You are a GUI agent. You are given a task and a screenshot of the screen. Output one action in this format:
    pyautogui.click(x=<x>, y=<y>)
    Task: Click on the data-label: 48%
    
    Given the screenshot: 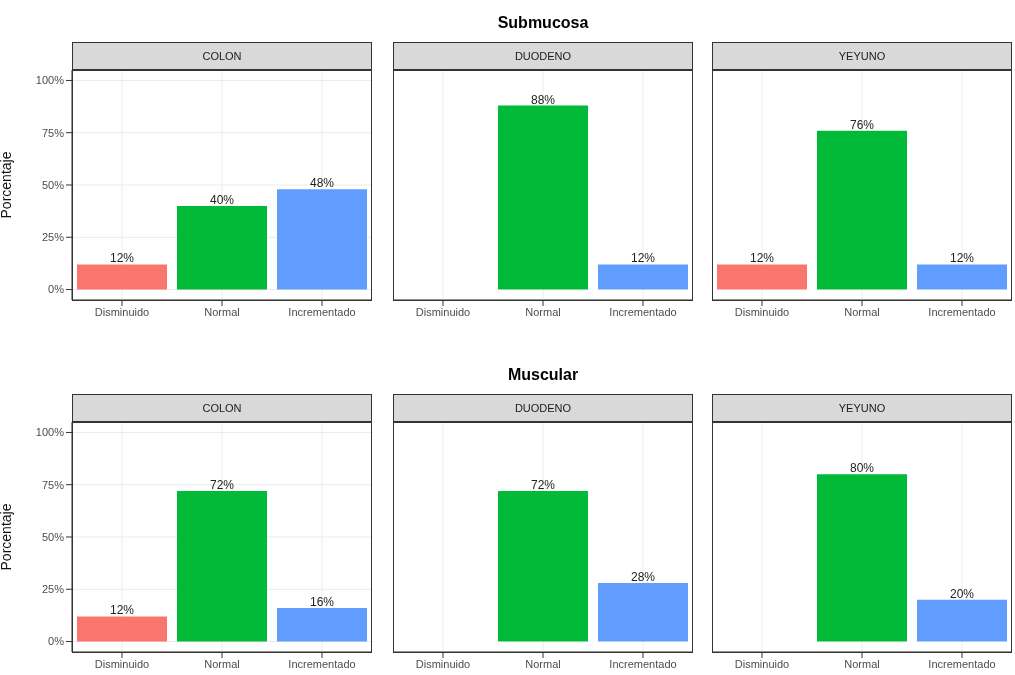 What is the action you would take?
    pyautogui.click(x=322, y=183)
    